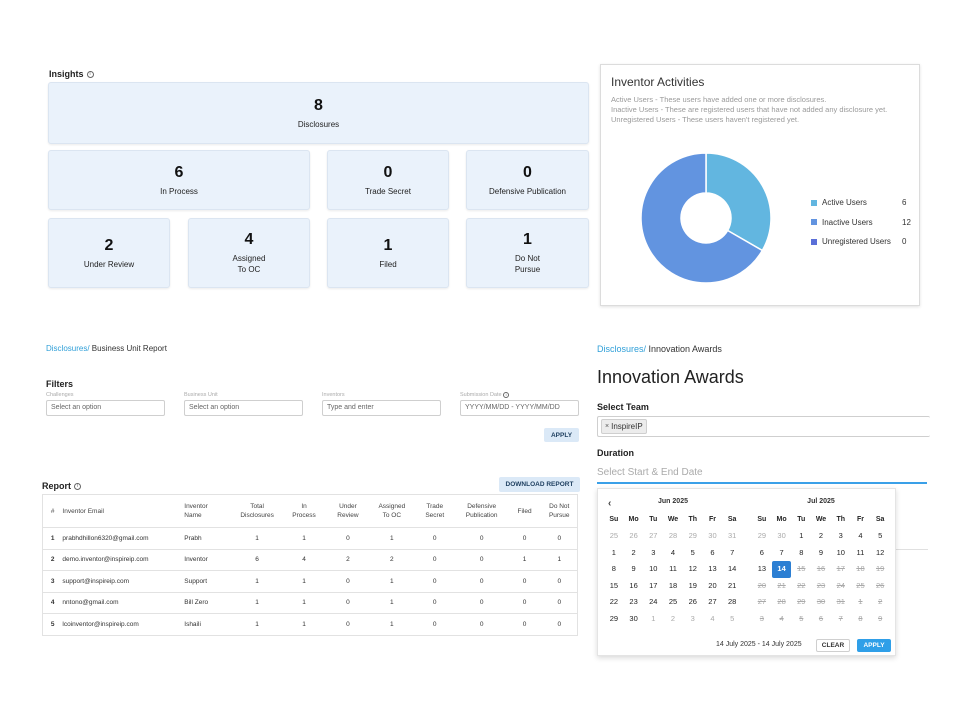 Image resolution: width=960 pixels, height=720 pixels. I want to click on card-value: 6, so click(179, 172).